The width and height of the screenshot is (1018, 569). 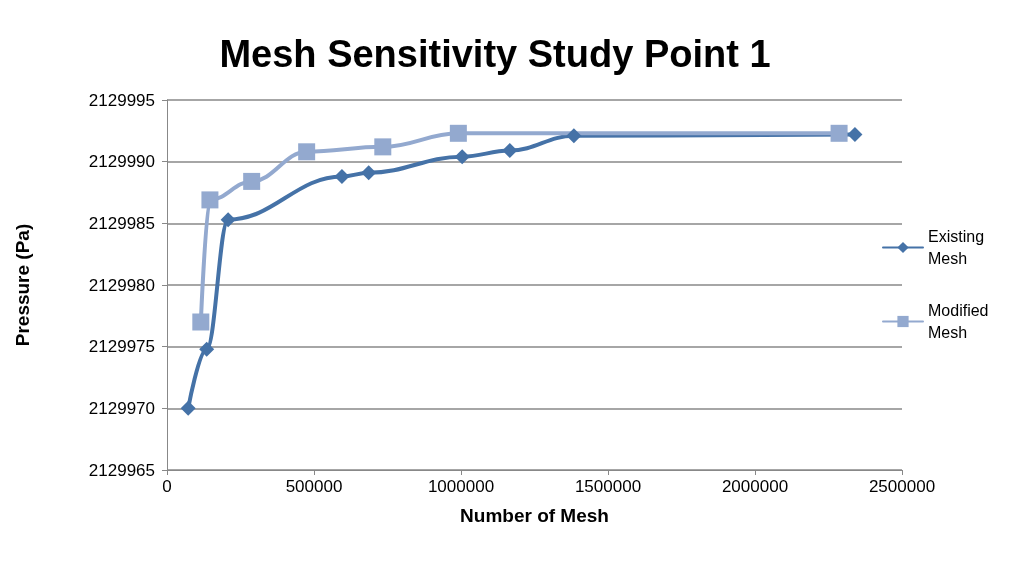 What do you see at coordinates (121, 408) in the screenshot?
I see `y-tick-label: 2129970` at bounding box center [121, 408].